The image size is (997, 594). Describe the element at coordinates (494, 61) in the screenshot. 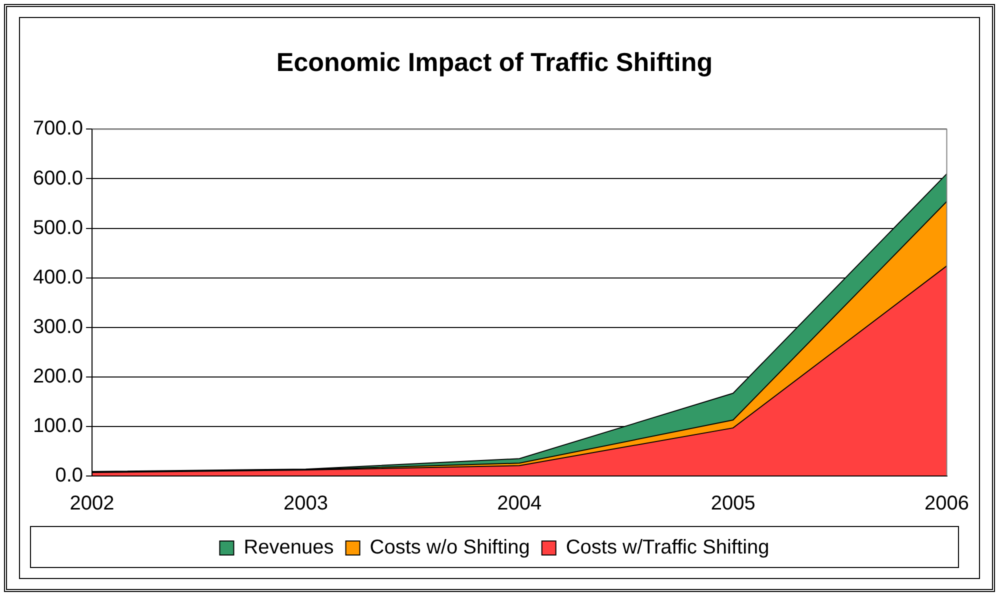

I see `chart-title: Economic Impact of Traffic Shifting` at that location.